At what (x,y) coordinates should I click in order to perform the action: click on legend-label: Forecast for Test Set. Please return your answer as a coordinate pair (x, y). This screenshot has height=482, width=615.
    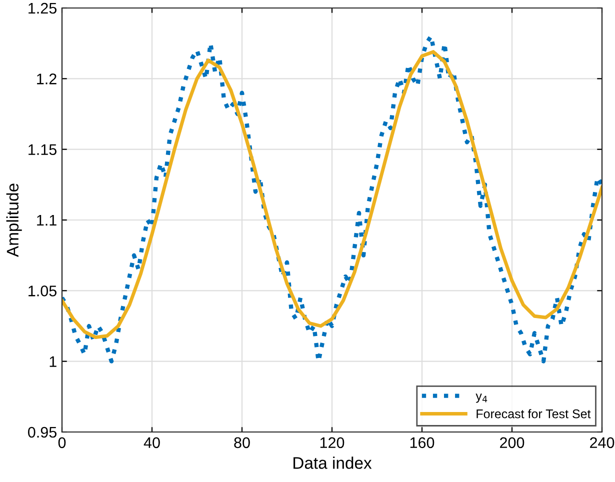
    Looking at the image, I should click on (533, 413).